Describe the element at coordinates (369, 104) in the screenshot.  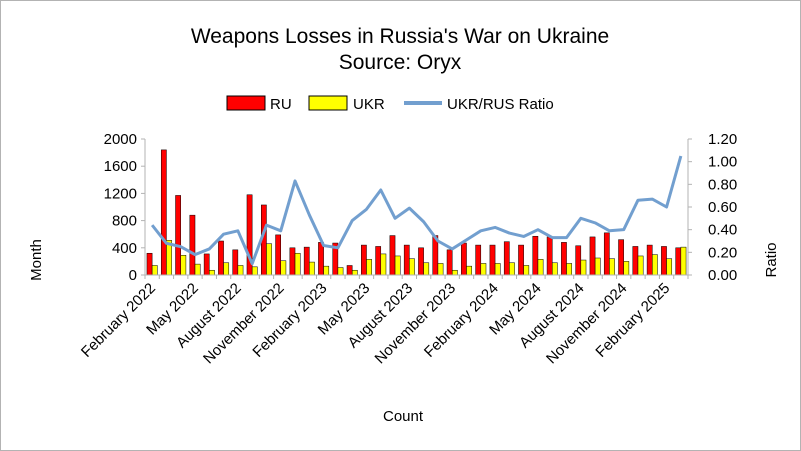
I see `legend-label-ukr: UKR` at that location.